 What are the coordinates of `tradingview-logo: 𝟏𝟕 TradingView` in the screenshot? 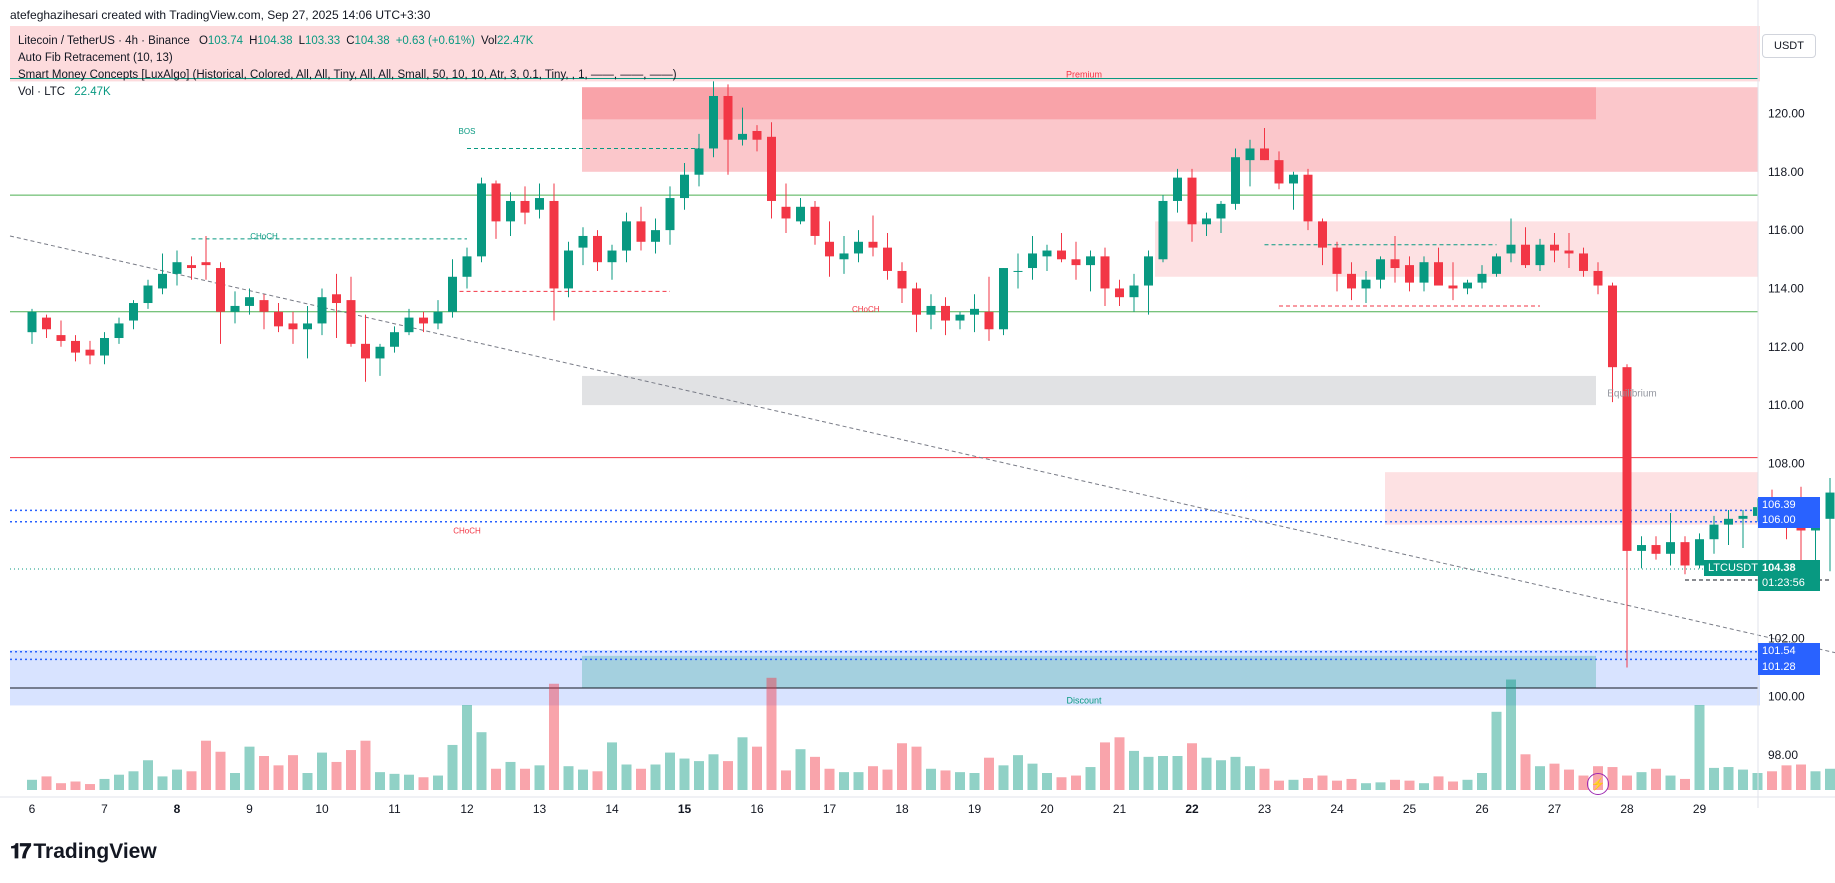 It's located at (83, 852).